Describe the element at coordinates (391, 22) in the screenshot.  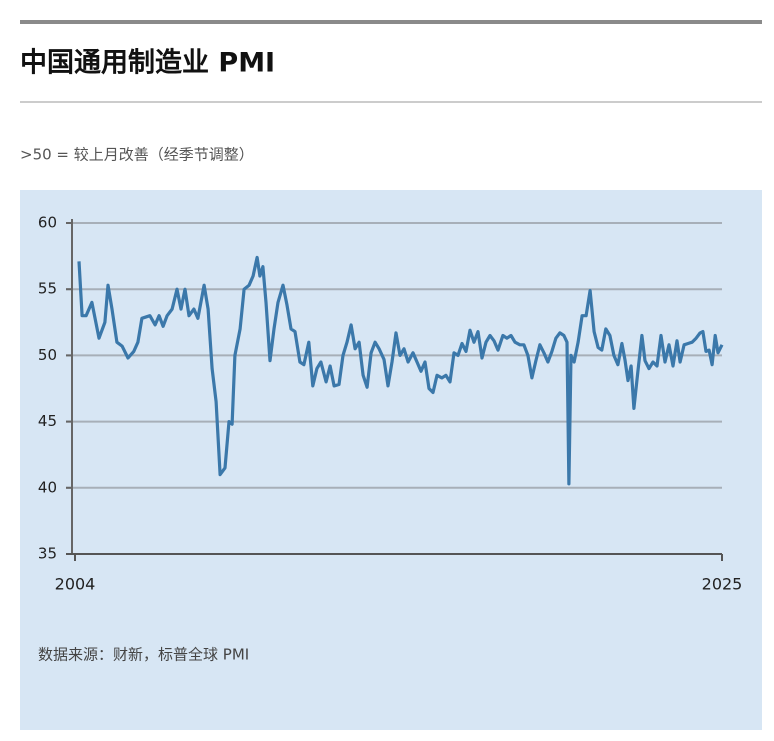
I see `top-rule` at that location.